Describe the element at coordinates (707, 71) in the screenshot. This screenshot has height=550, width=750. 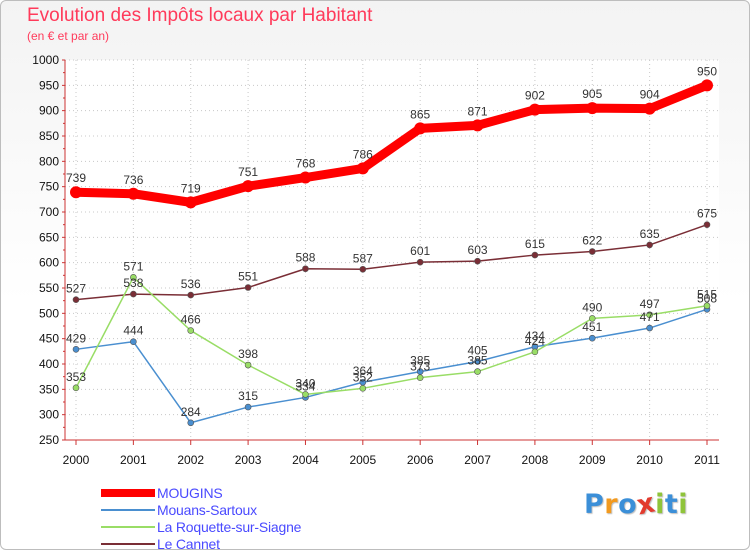
I see `data-label-mougins: 950` at that location.